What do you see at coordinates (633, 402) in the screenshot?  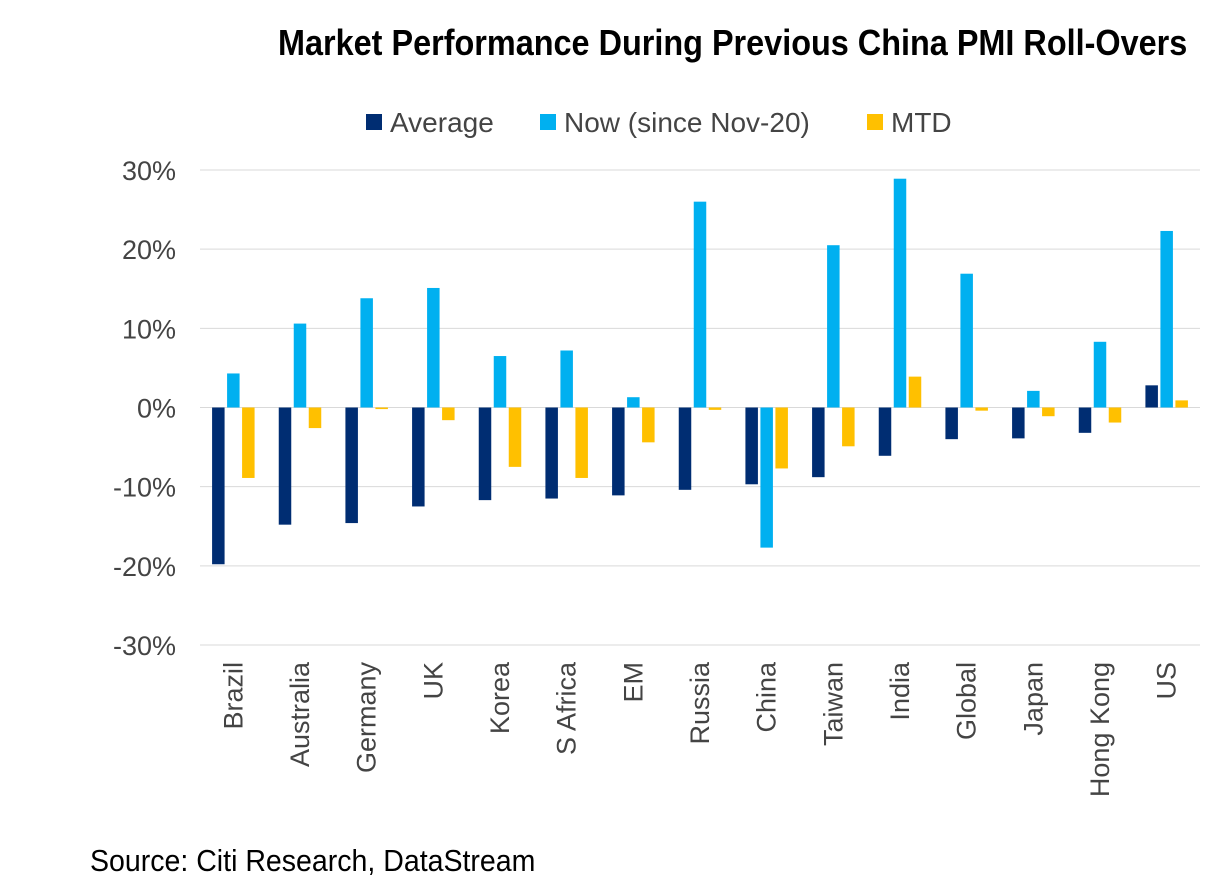 I see `bar-now-since-nov-20-em` at bounding box center [633, 402].